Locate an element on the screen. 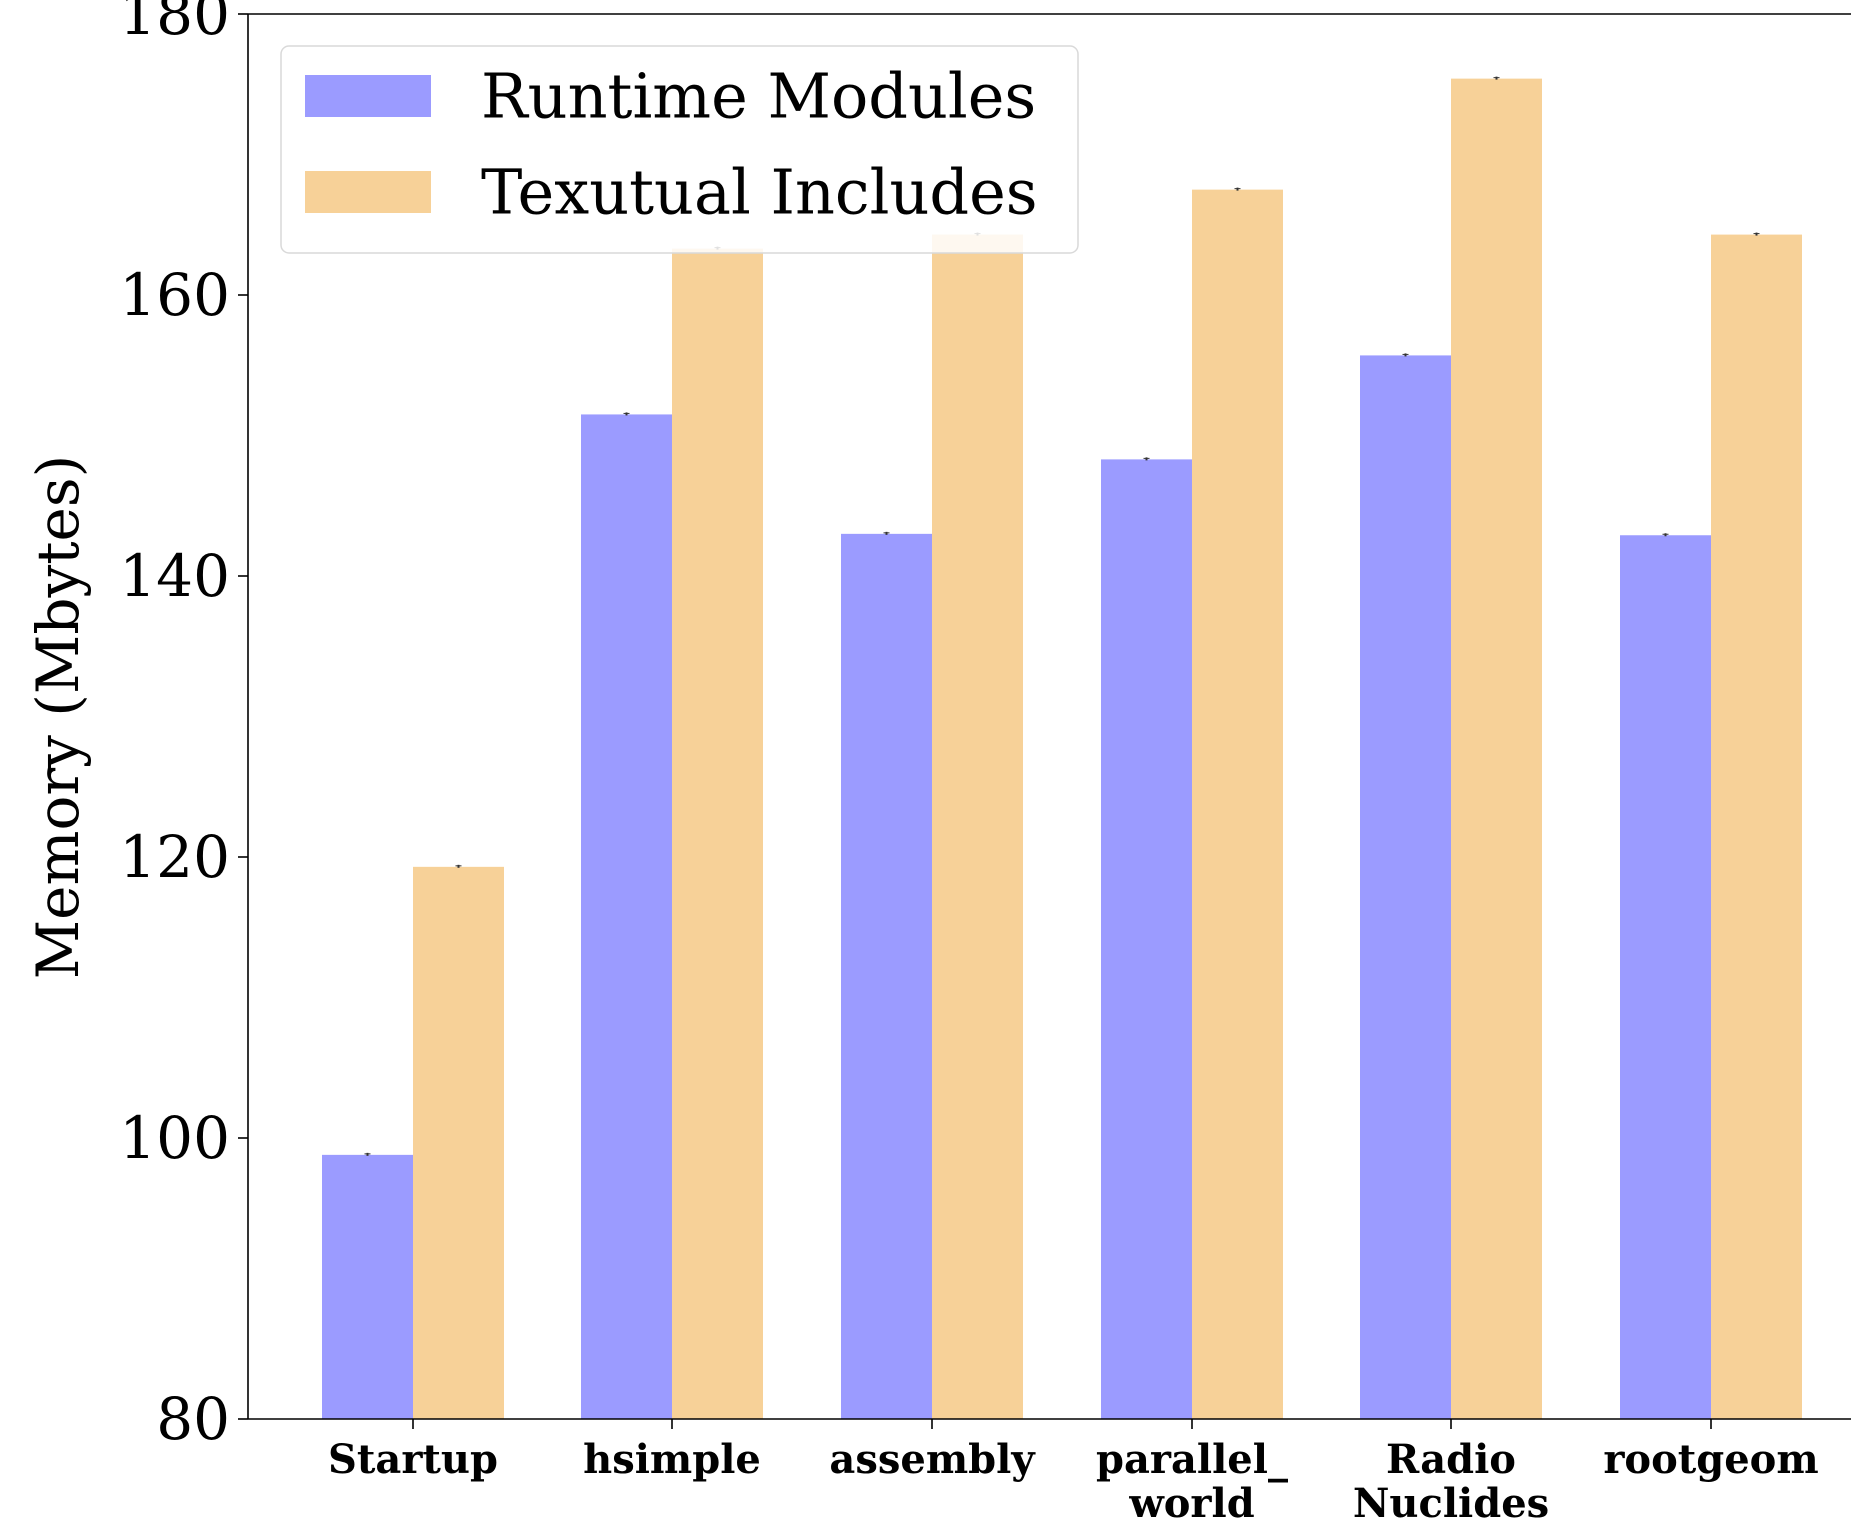 The image size is (1851, 1518). y-tick-label: 180 is located at coordinates (174, 24).